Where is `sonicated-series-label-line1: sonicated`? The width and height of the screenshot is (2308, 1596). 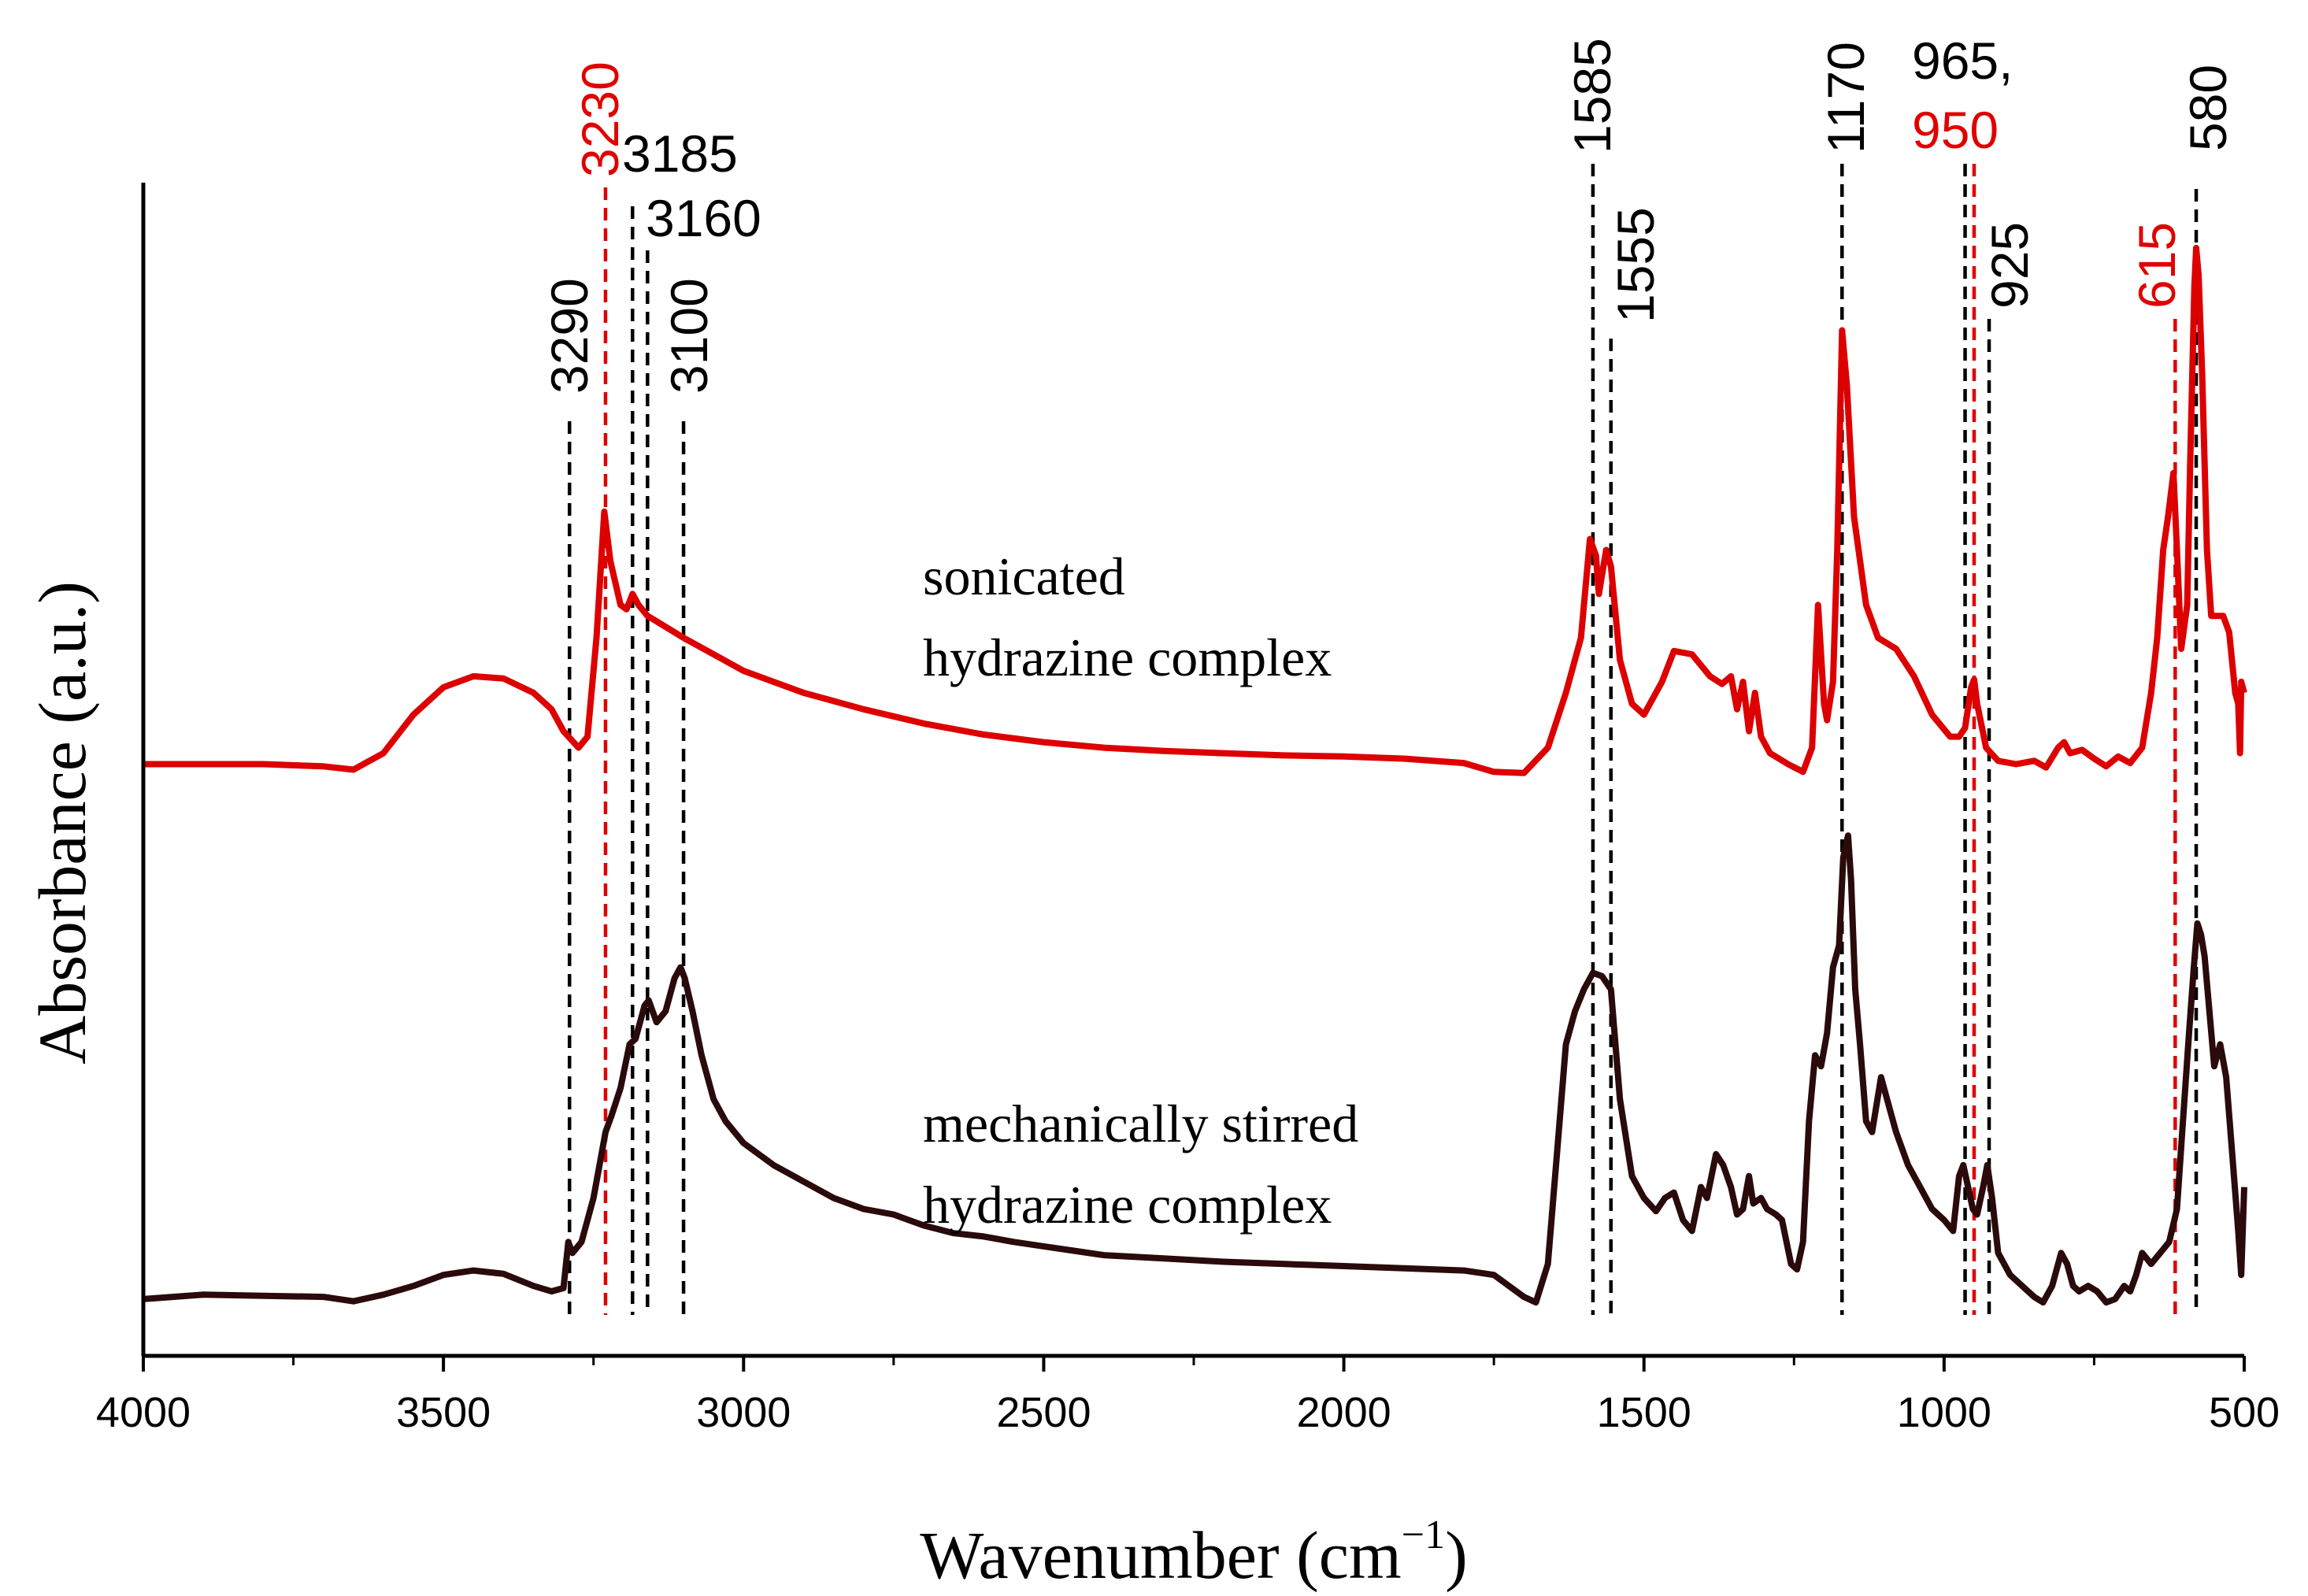 sonicated-series-label-line1: sonicated is located at coordinates (1024, 576).